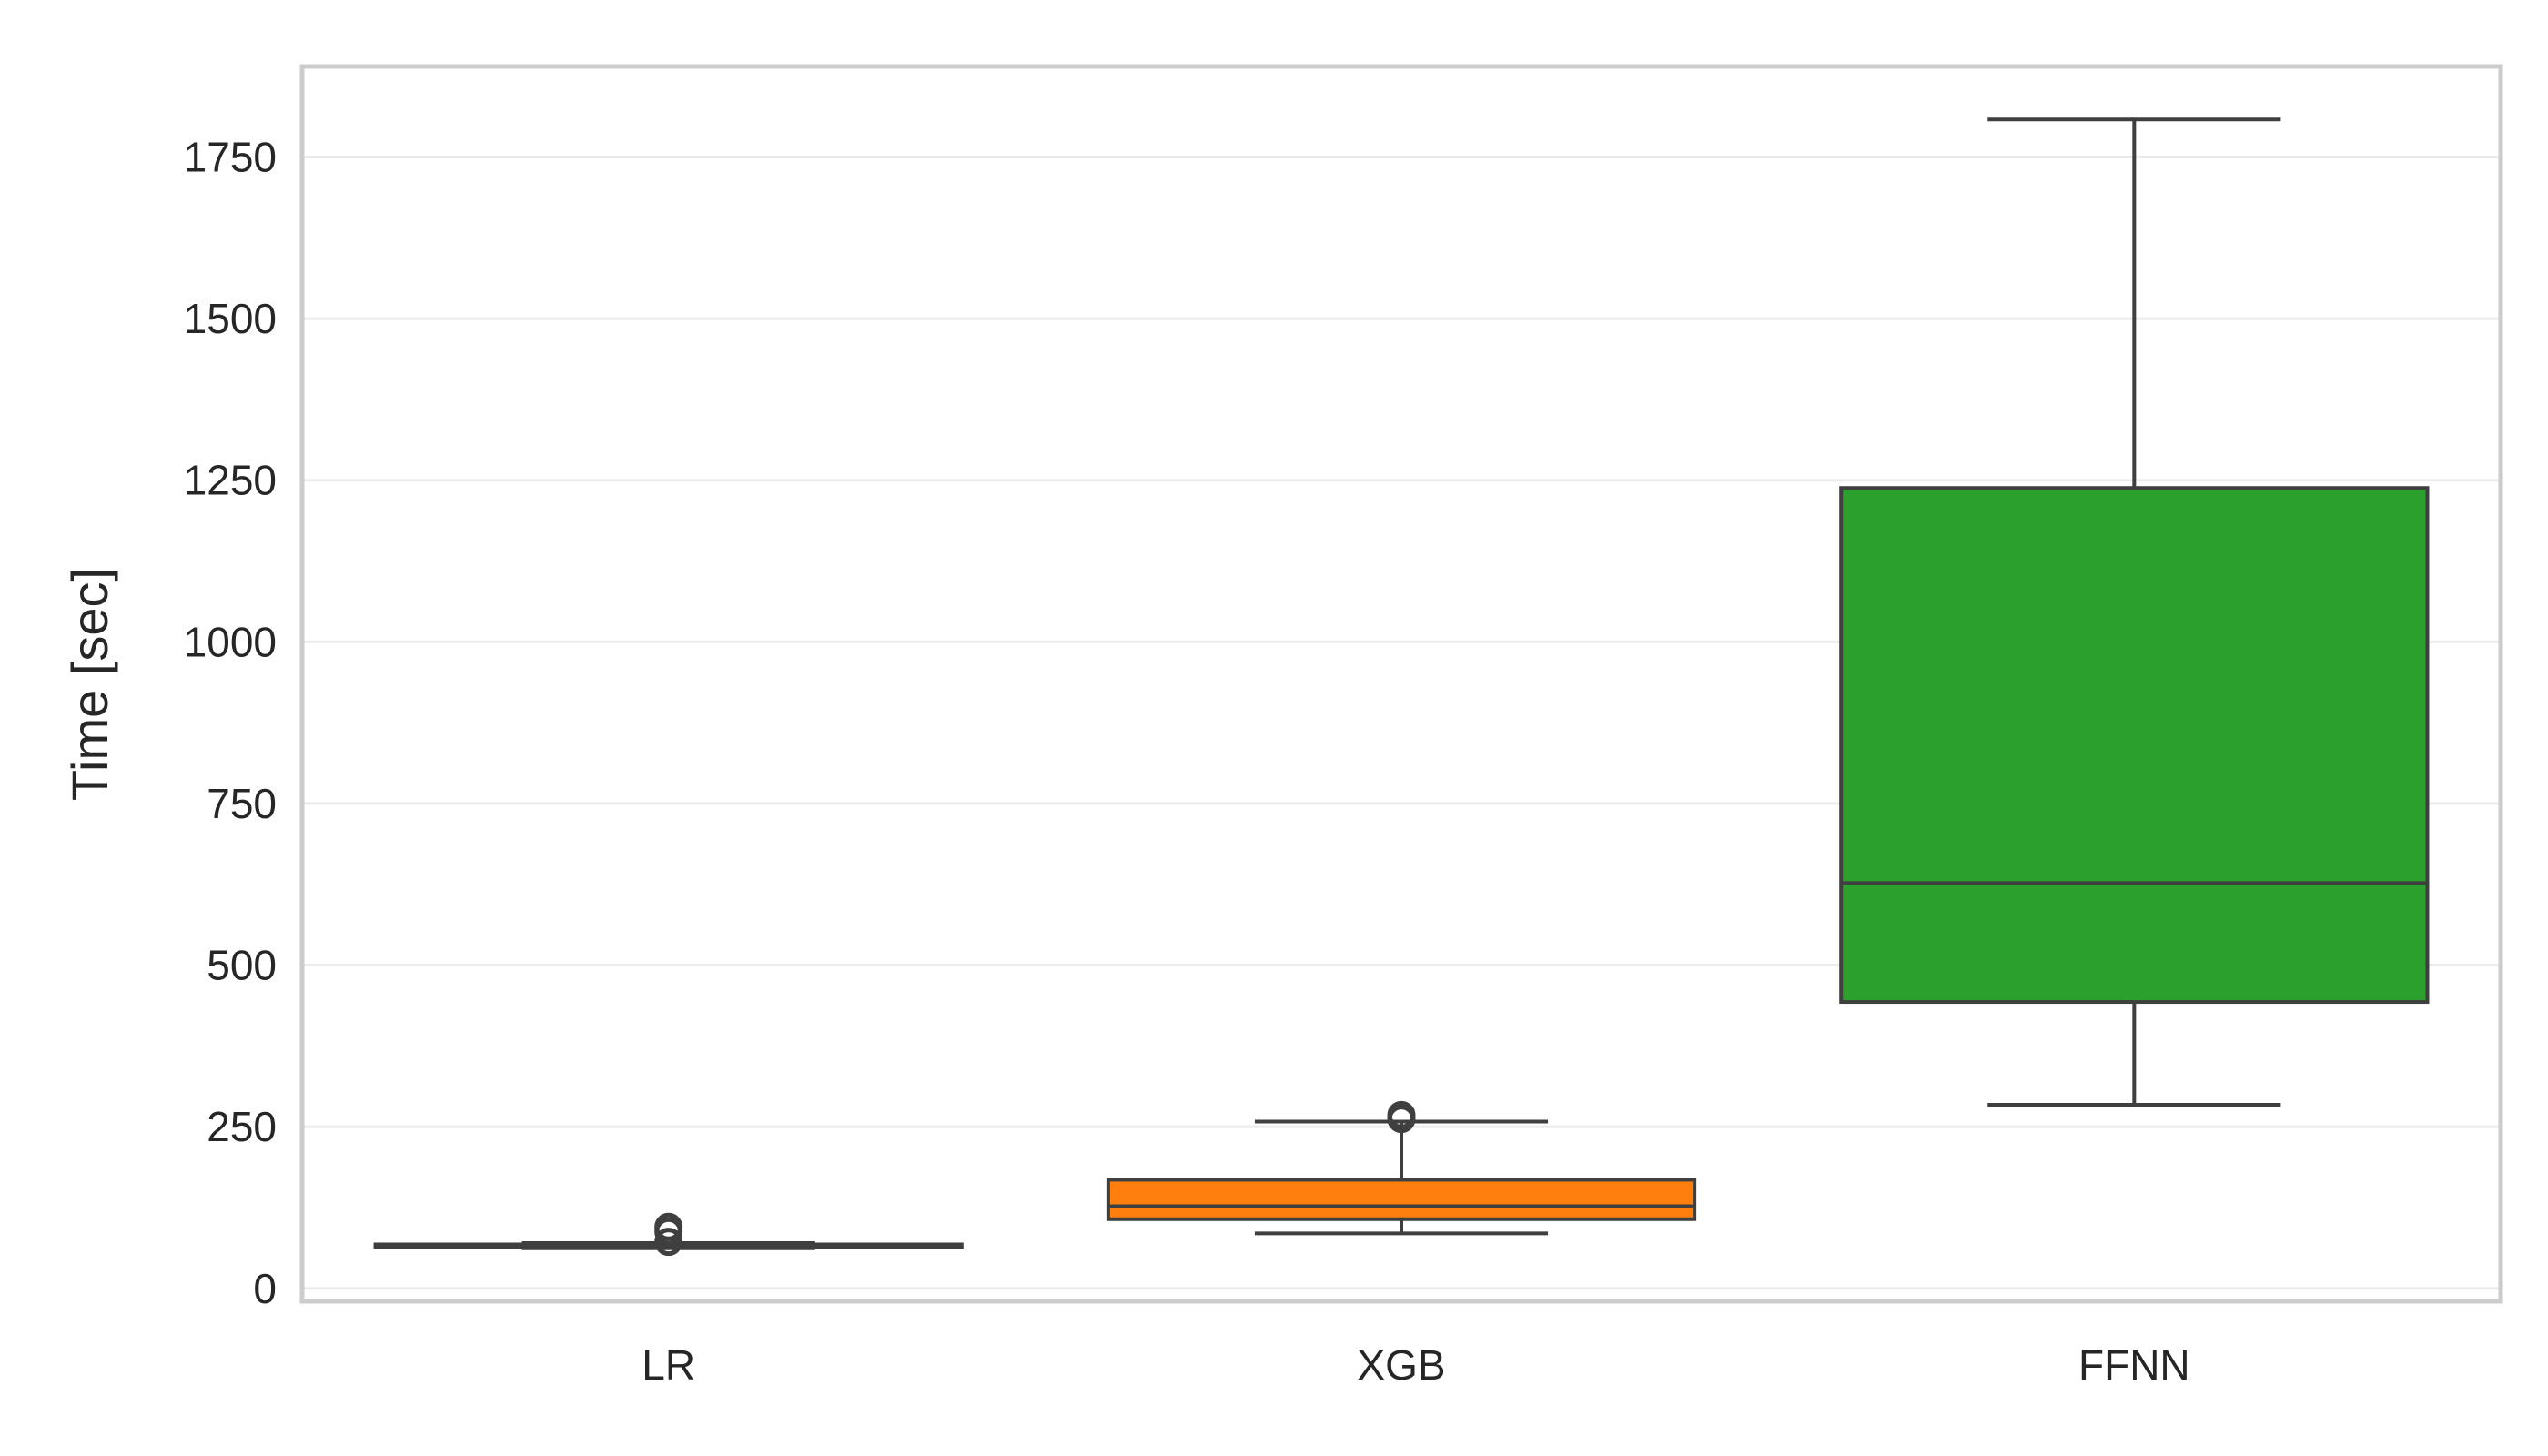  I want to click on y-tick-label-0: 0, so click(265, 1288).